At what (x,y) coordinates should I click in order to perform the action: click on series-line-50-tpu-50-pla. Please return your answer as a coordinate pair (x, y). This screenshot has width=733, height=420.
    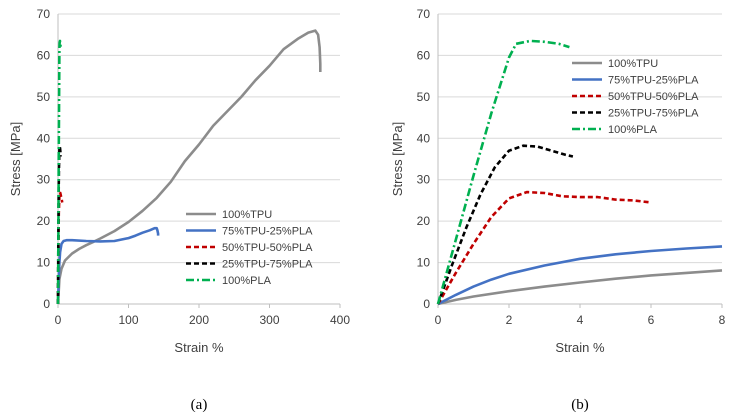
    Looking at the image, I should click on (544, 247).